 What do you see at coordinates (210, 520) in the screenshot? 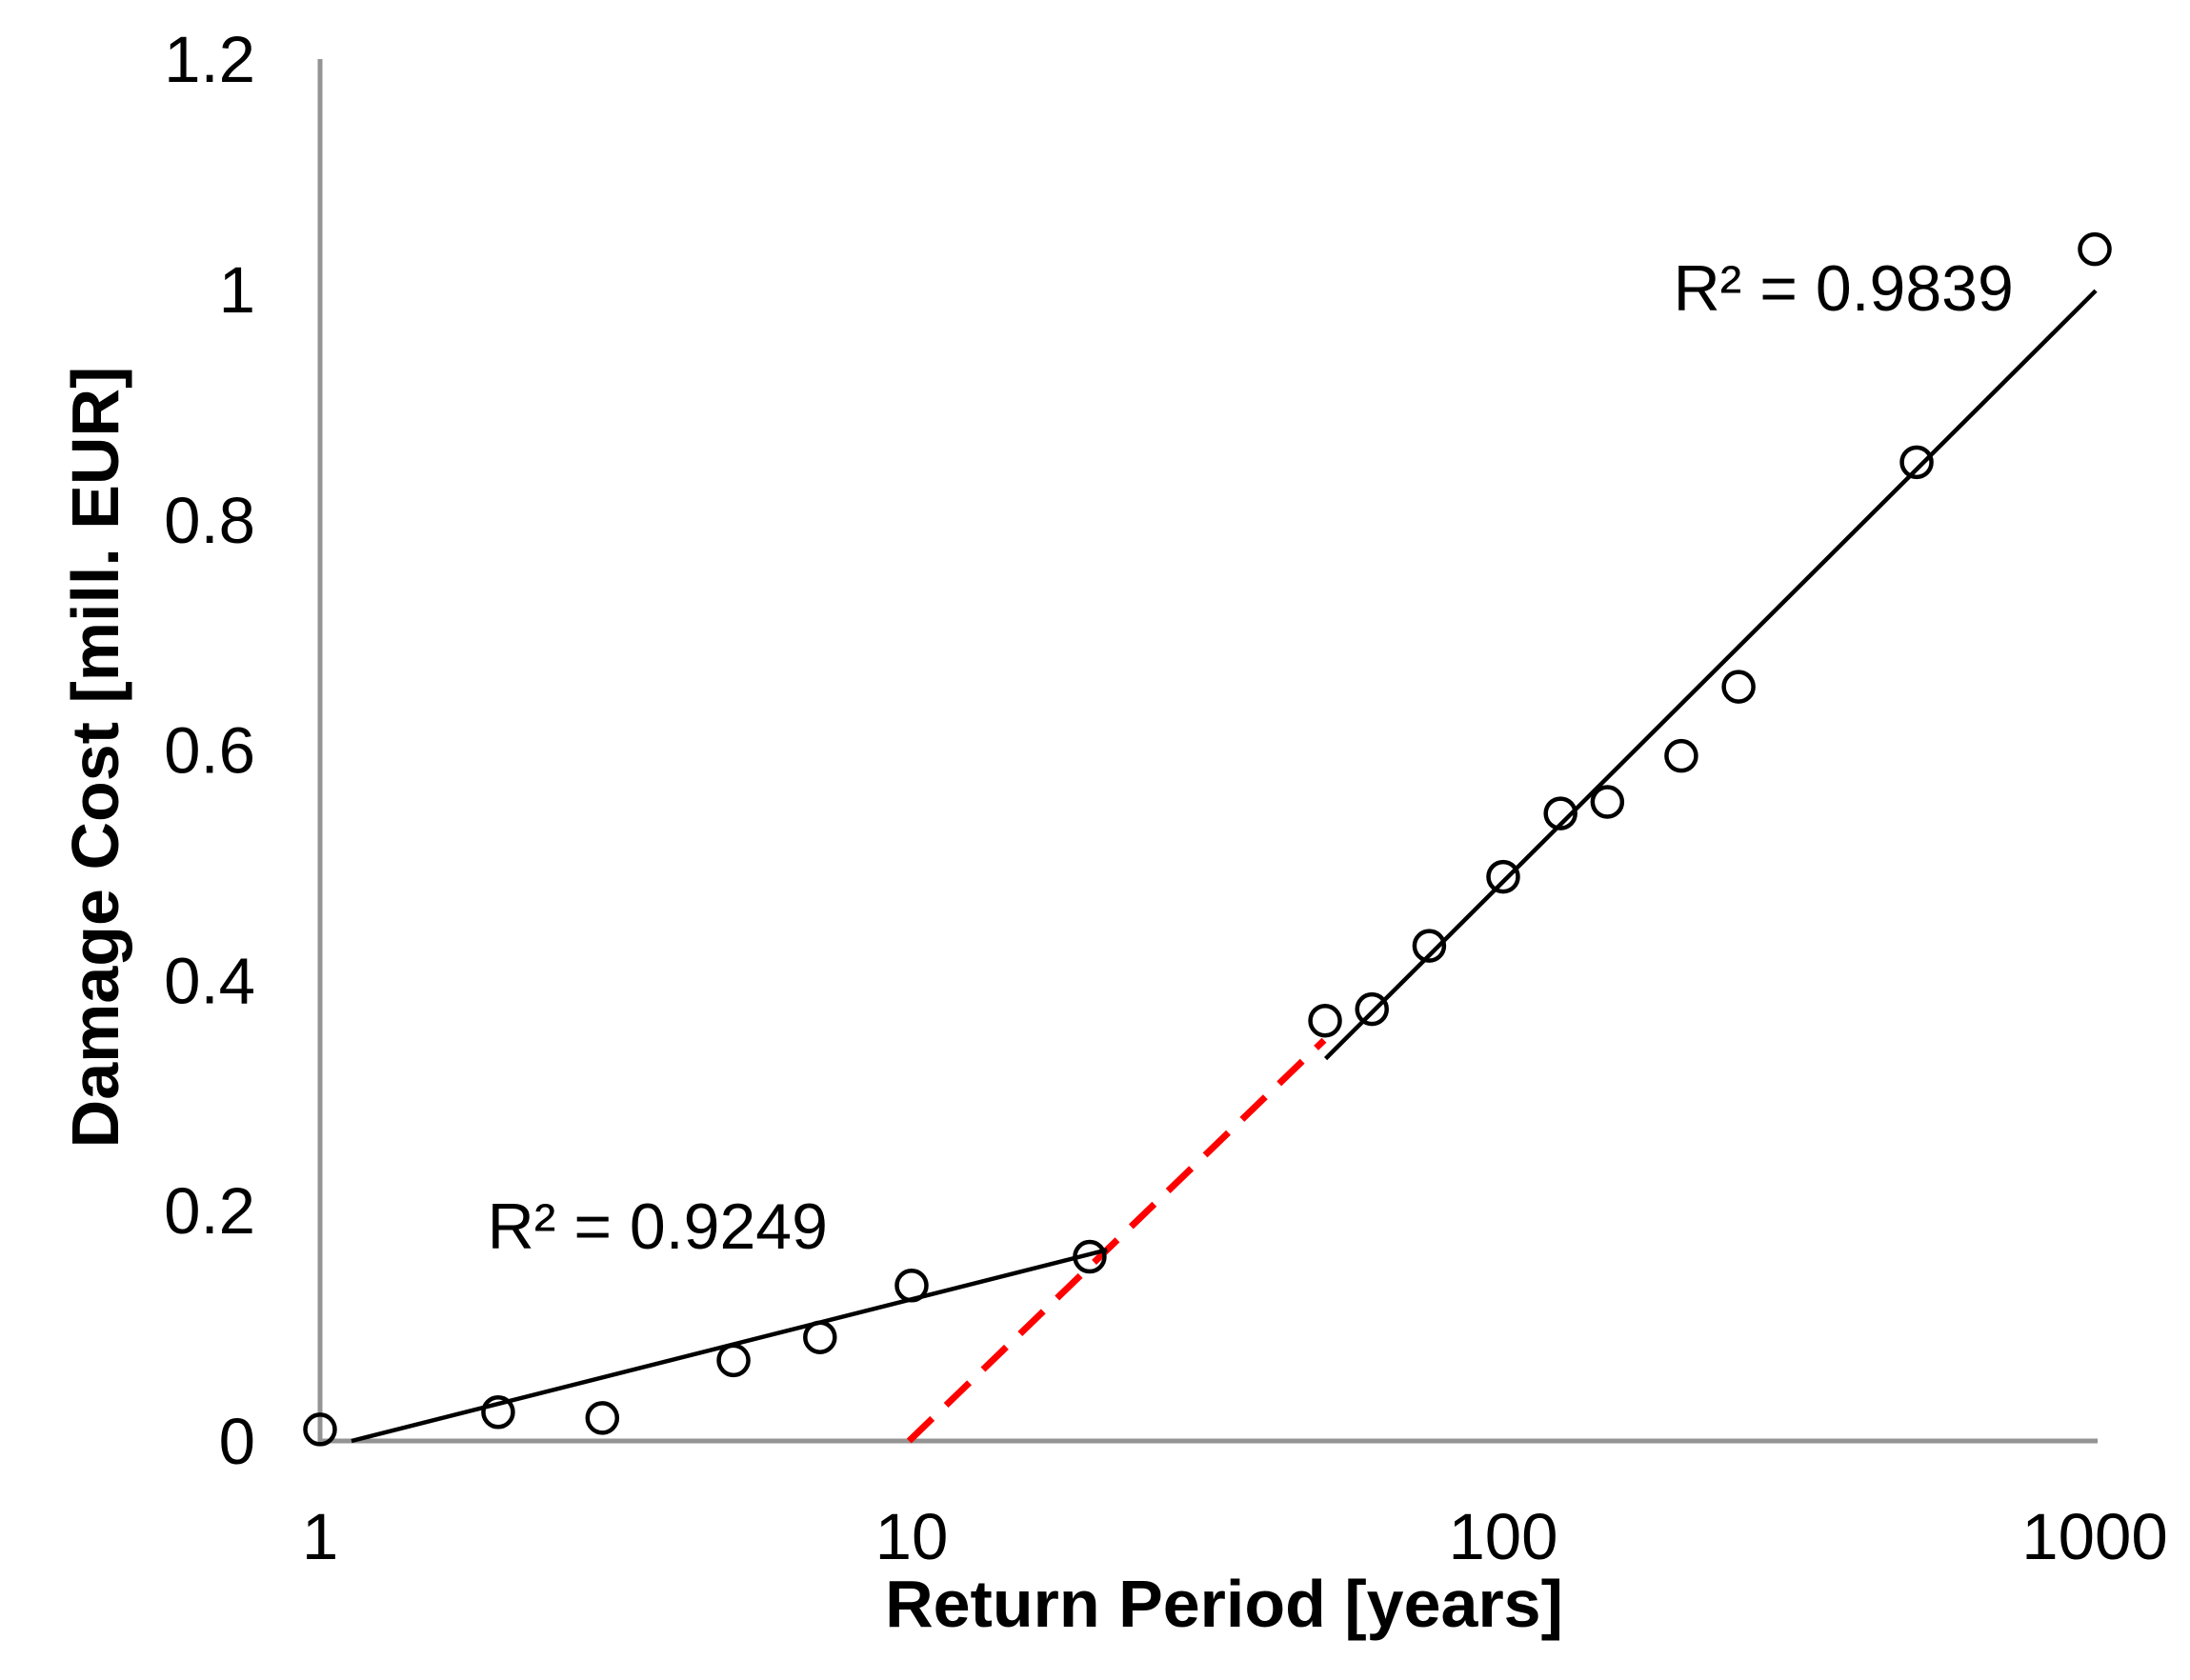
I see `y-tick-label: 0.8` at bounding box center [210, 520].